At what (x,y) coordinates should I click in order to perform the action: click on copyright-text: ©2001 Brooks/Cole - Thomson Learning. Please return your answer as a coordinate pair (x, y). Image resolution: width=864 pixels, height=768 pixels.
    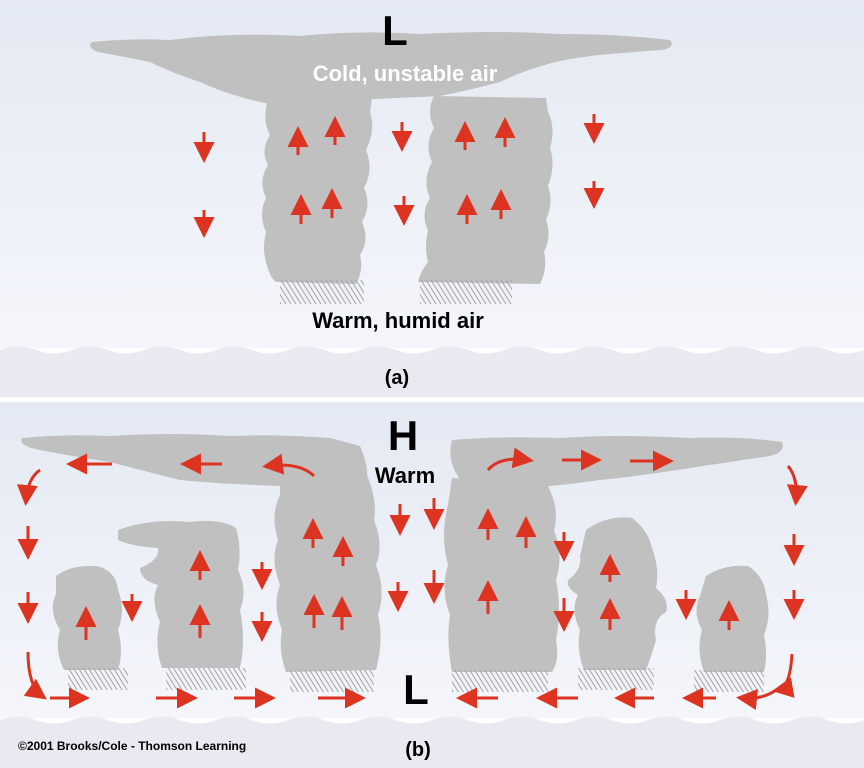
    Looking at the image, I should click on (132, 746).